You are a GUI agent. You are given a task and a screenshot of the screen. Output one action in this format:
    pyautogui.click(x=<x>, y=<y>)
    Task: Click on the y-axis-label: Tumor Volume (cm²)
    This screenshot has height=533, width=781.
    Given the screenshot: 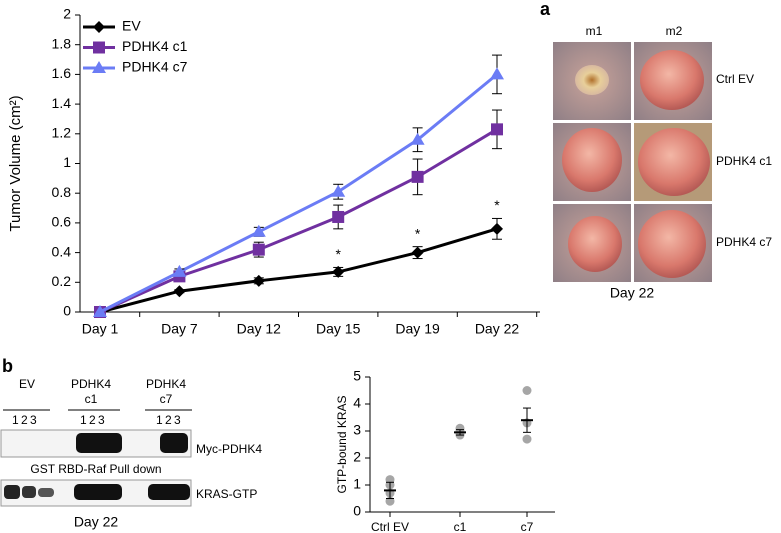 What is the action you would take?
    pyautogui.click(x=15, y=163)
    